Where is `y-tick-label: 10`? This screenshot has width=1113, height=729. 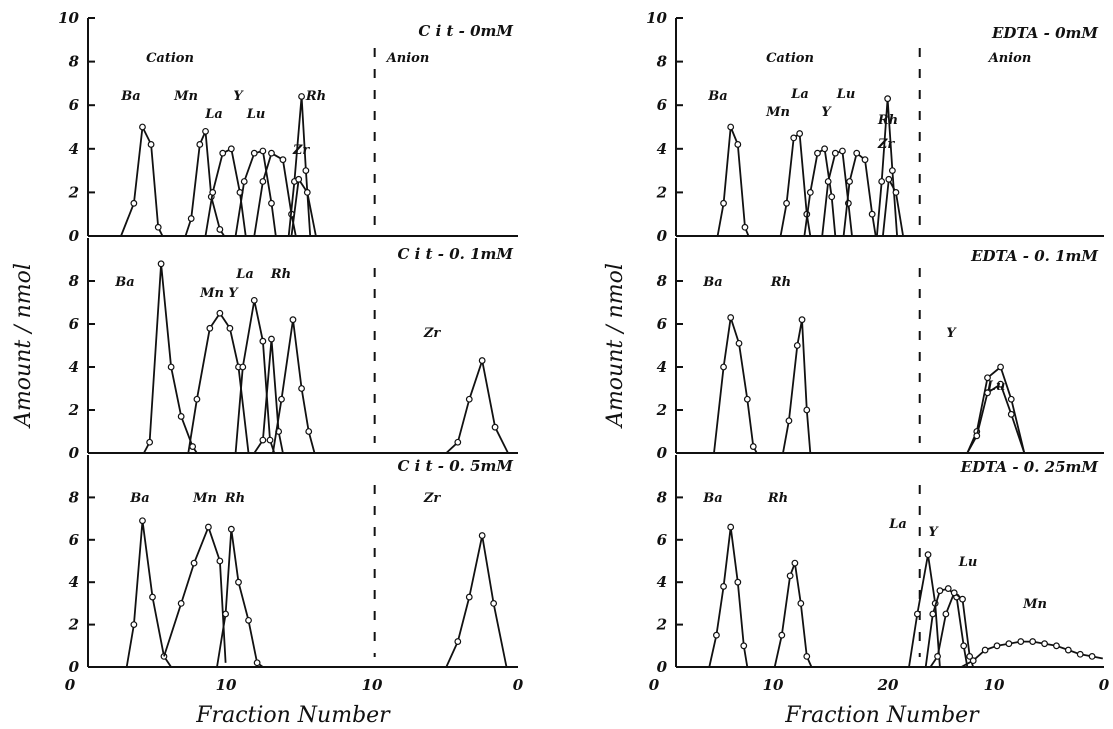
y-tick-label: 10 is located at coordinates (68, 18).